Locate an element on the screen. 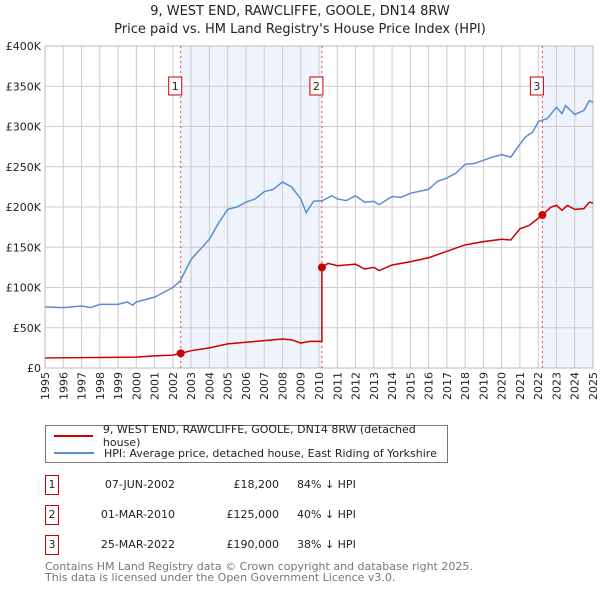 This screenshot has height=590, width=600. x-tick-label: 2001 is located at coordinates (155, 386).